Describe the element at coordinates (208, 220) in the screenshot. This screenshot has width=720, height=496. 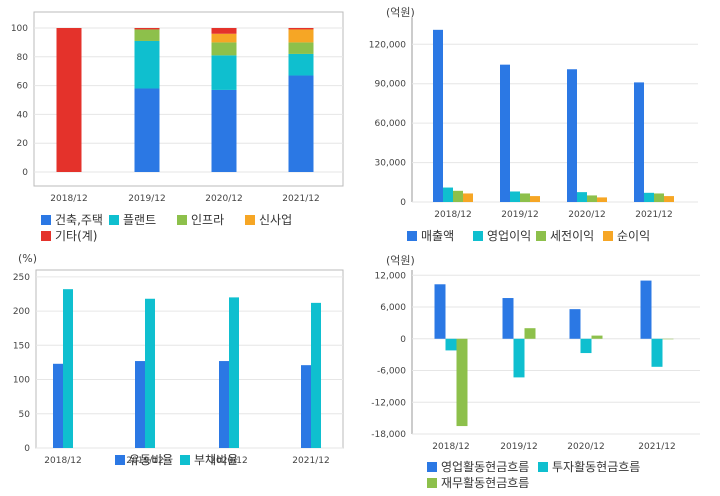
I see `legend-label: 인프라` at that location.